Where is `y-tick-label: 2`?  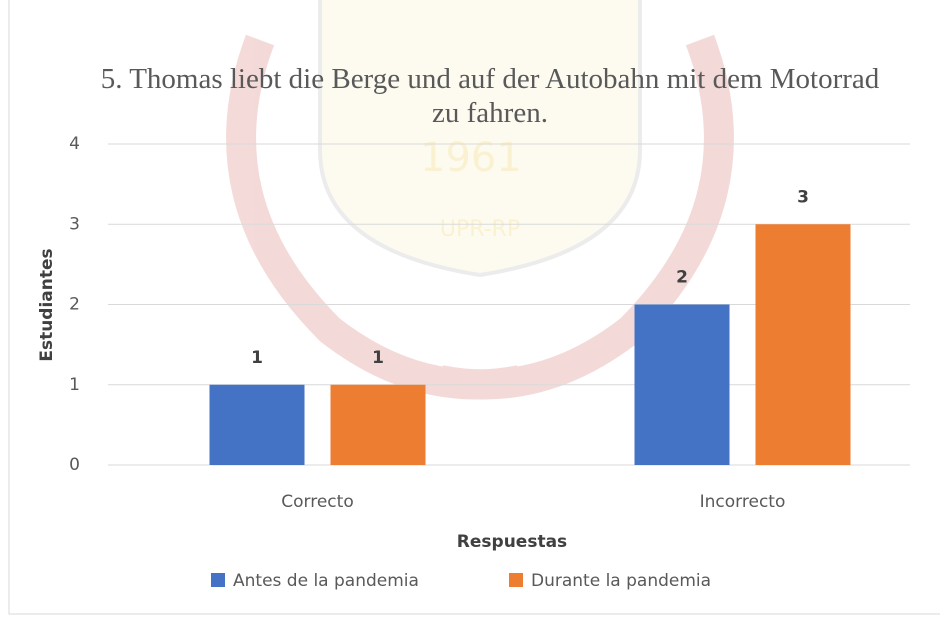 y-tick-label: 2 is located at coordinates (74, 305).